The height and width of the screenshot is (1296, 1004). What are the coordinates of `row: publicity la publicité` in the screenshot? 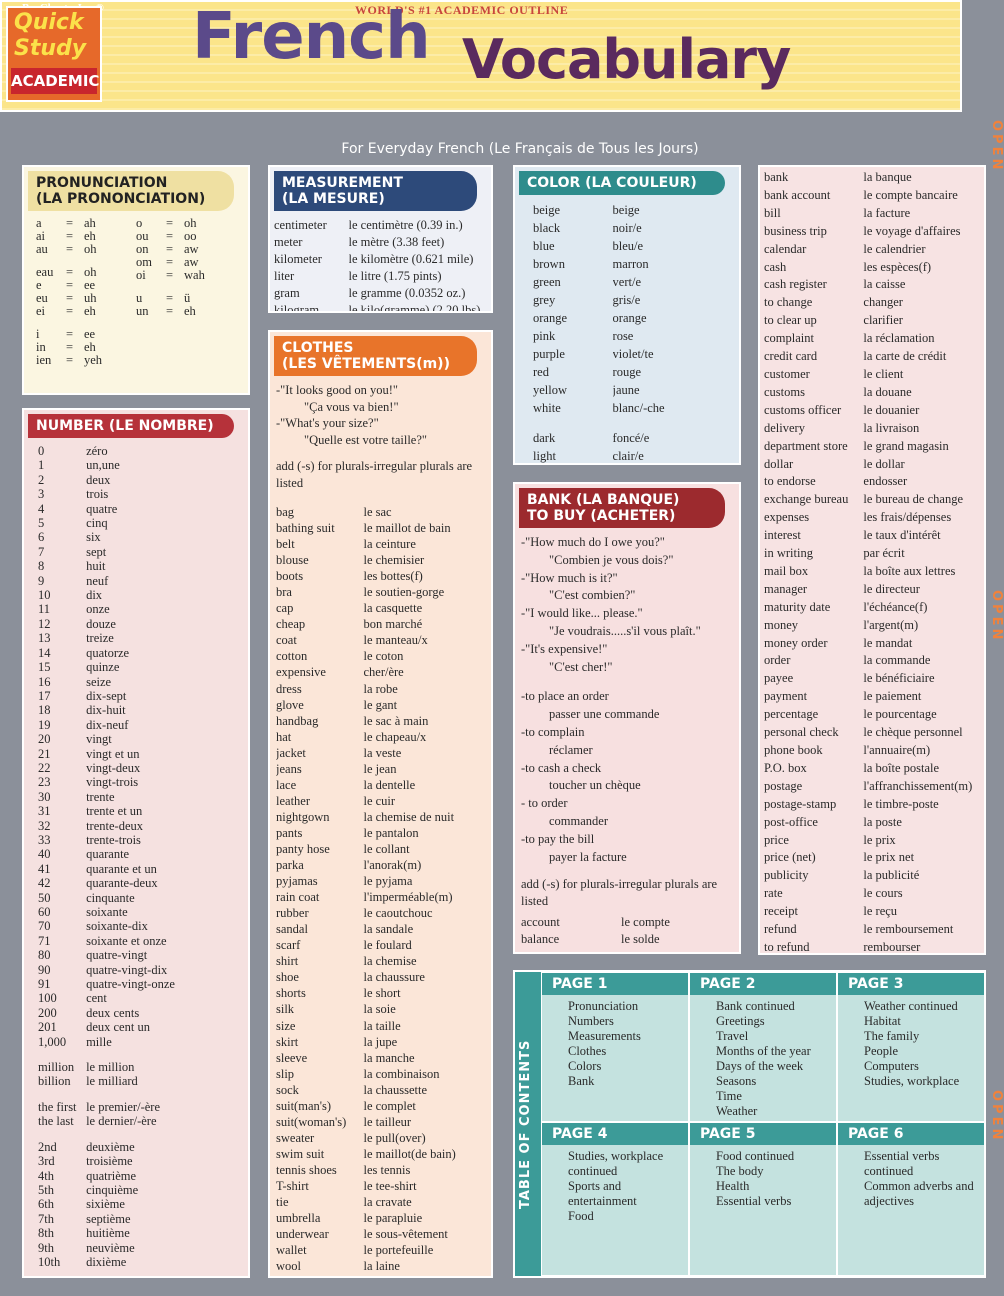 It's located at (872, 876).